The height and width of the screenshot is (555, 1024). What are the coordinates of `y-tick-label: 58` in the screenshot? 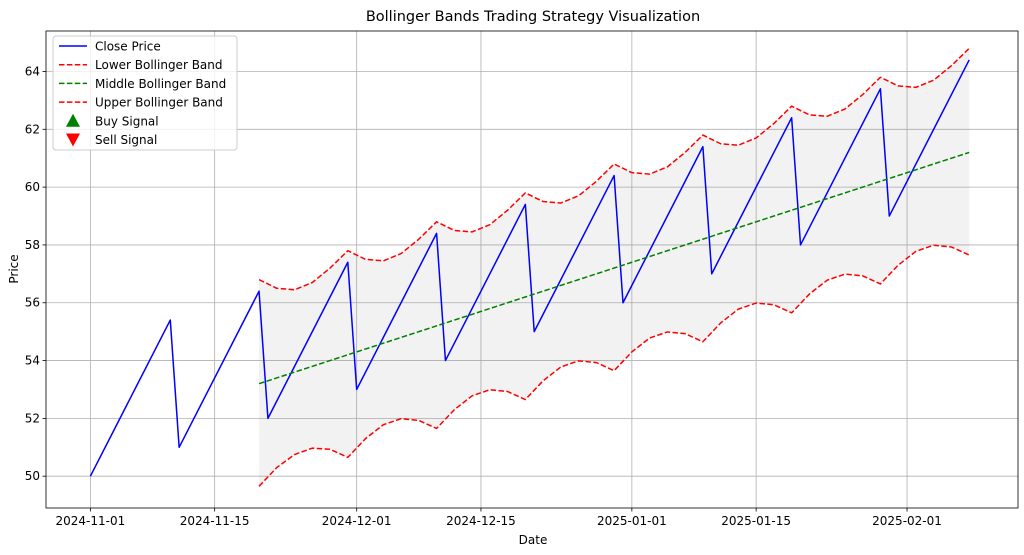 It's located at (32, 245).